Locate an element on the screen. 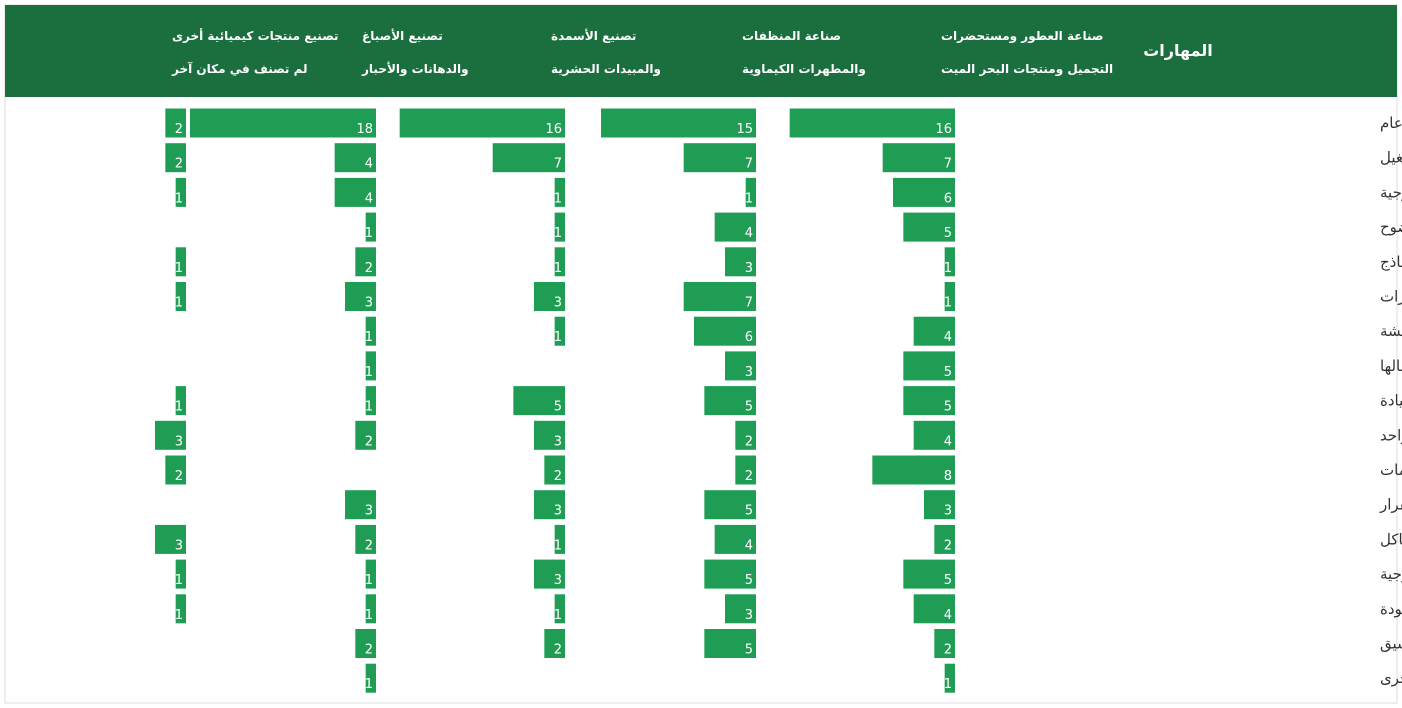  category-label: القدرة على تعلم المهارات is located at coordinates (1391, 297).